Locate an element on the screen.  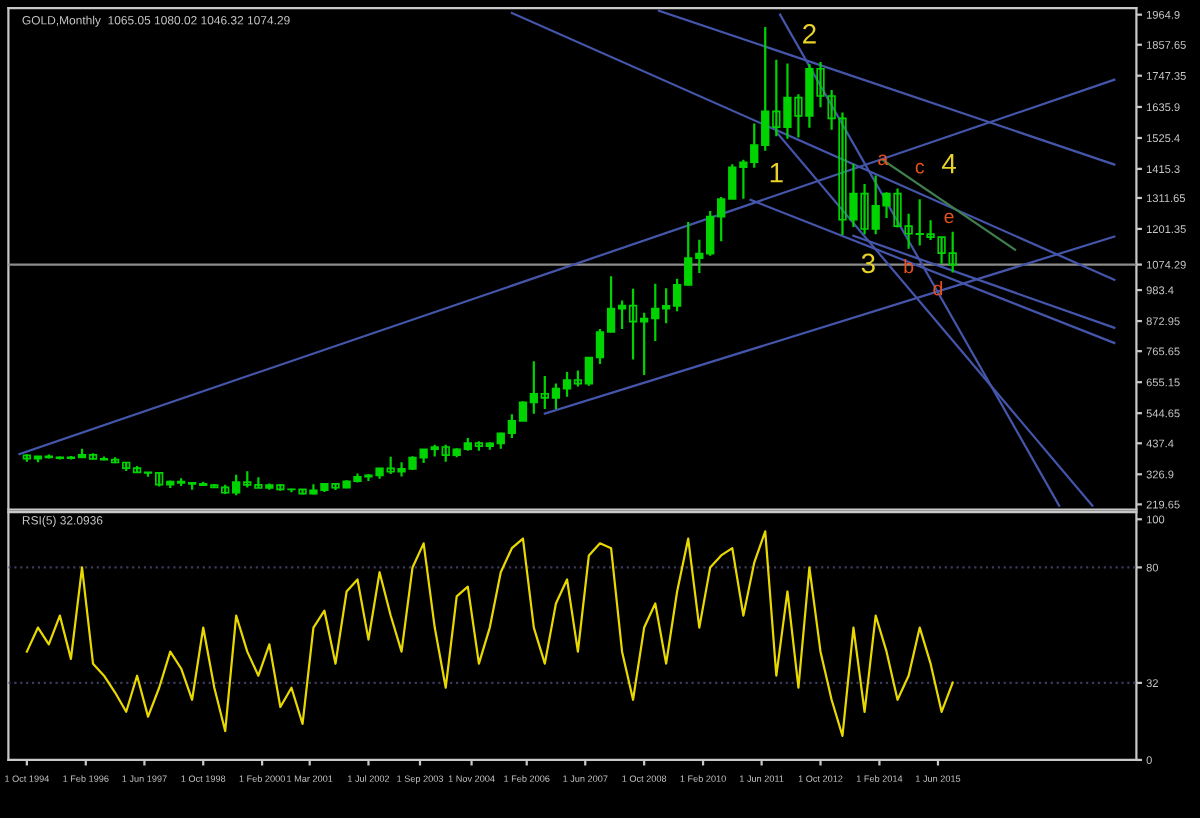
annotation: 4 is located at coordinates (948, 164).